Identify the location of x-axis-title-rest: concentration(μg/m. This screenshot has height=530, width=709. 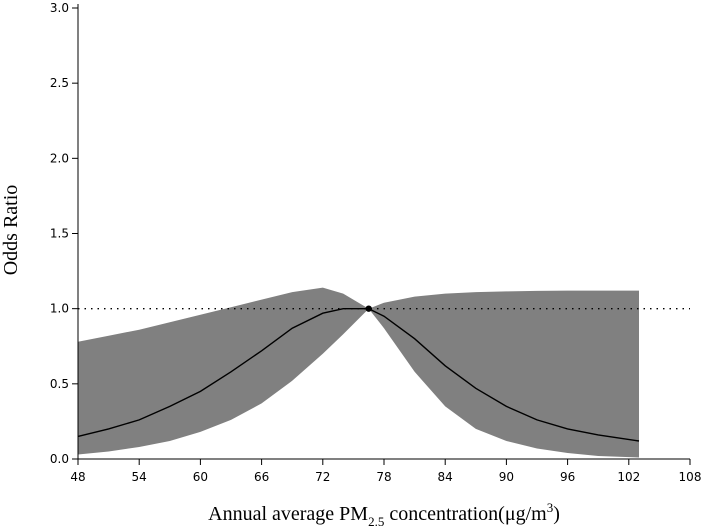
(465, 514).